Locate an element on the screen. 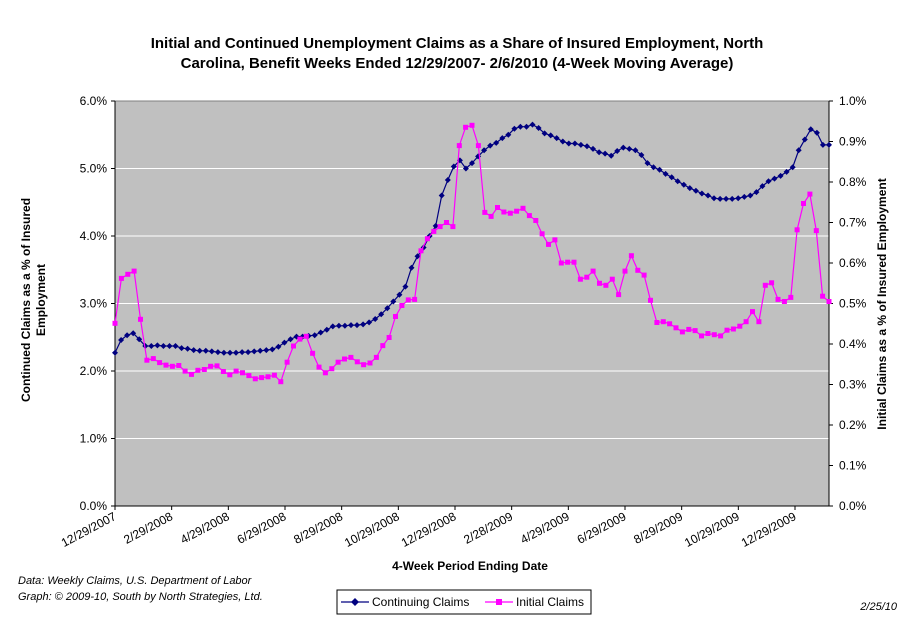  left-tick-label: 5.0% is located at coordinates (94, 169).